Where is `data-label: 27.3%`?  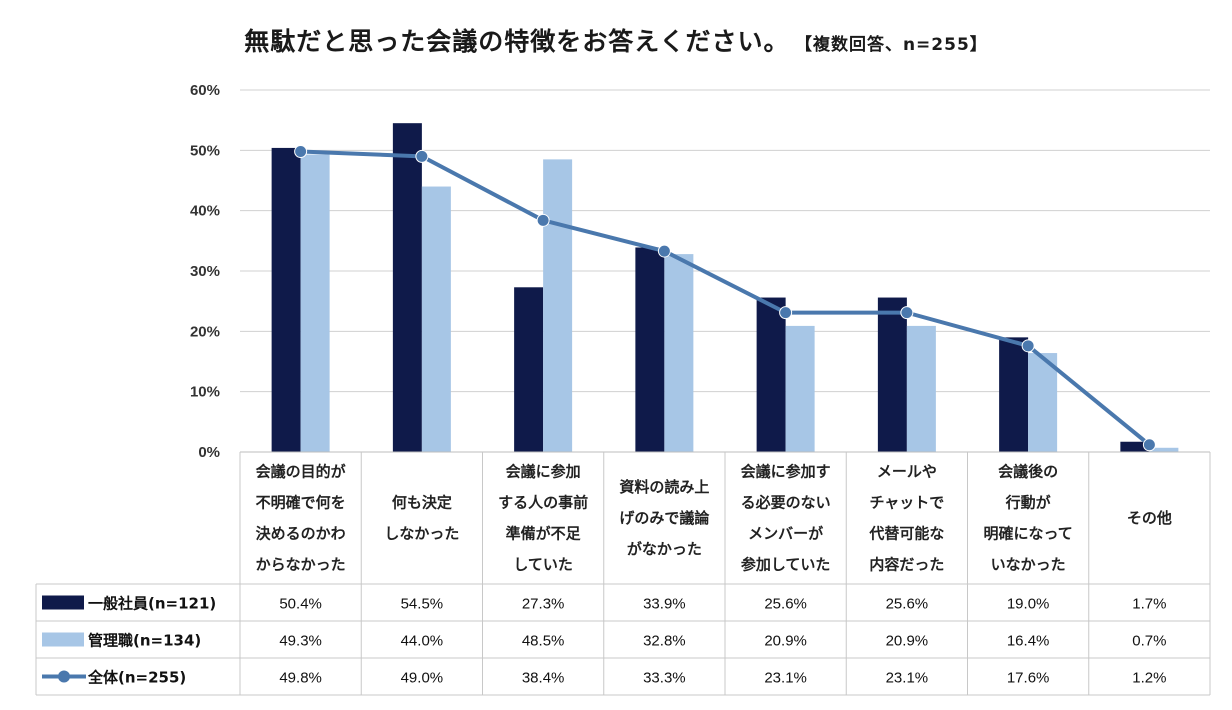 data-label: 27.3% is located at coordinates (543, 604).